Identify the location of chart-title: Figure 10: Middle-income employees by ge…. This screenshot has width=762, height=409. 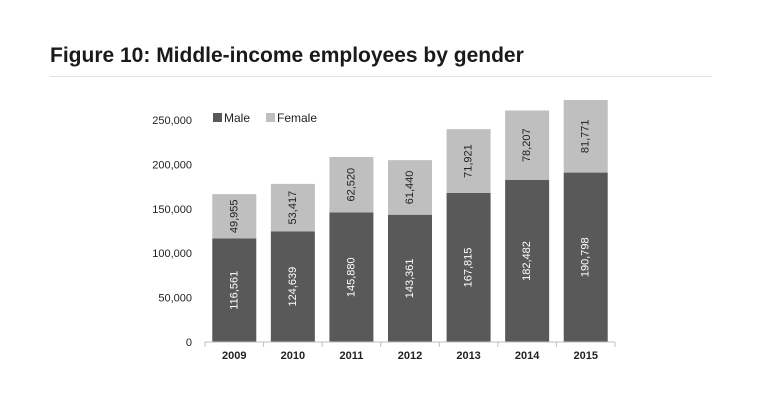
(287, 55).